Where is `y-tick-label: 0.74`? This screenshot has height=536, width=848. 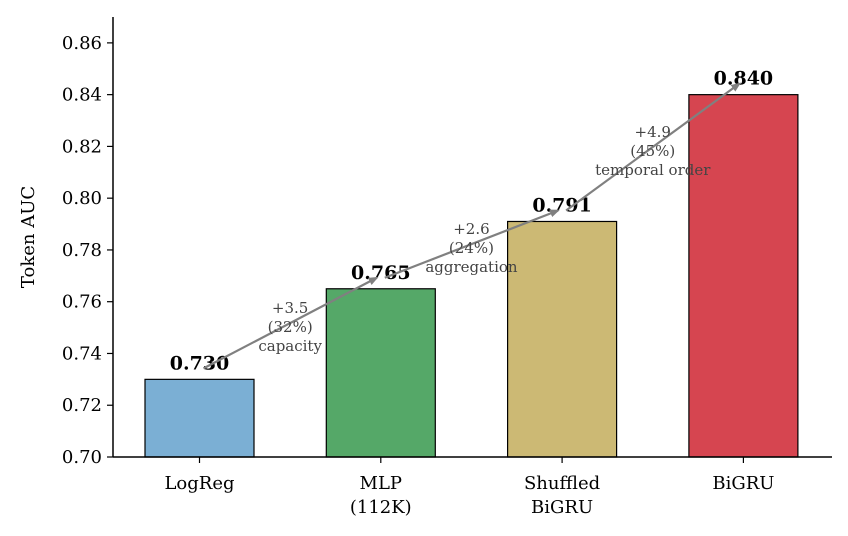 y-tick-label: 0.74 is located at coordinates (82, 353).